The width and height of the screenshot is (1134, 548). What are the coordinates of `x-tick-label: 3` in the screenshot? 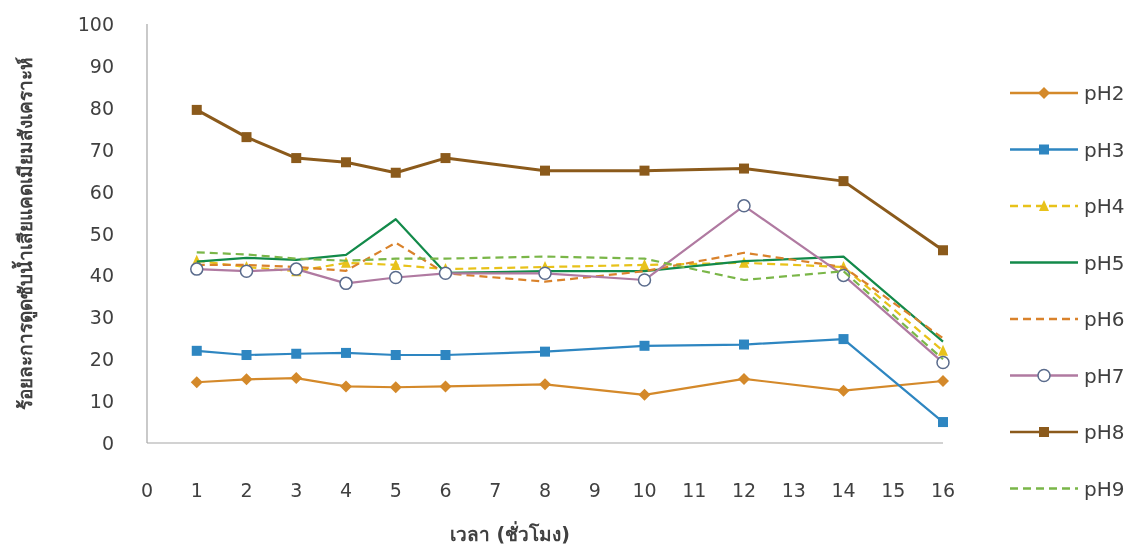 It's located at (296, 490).